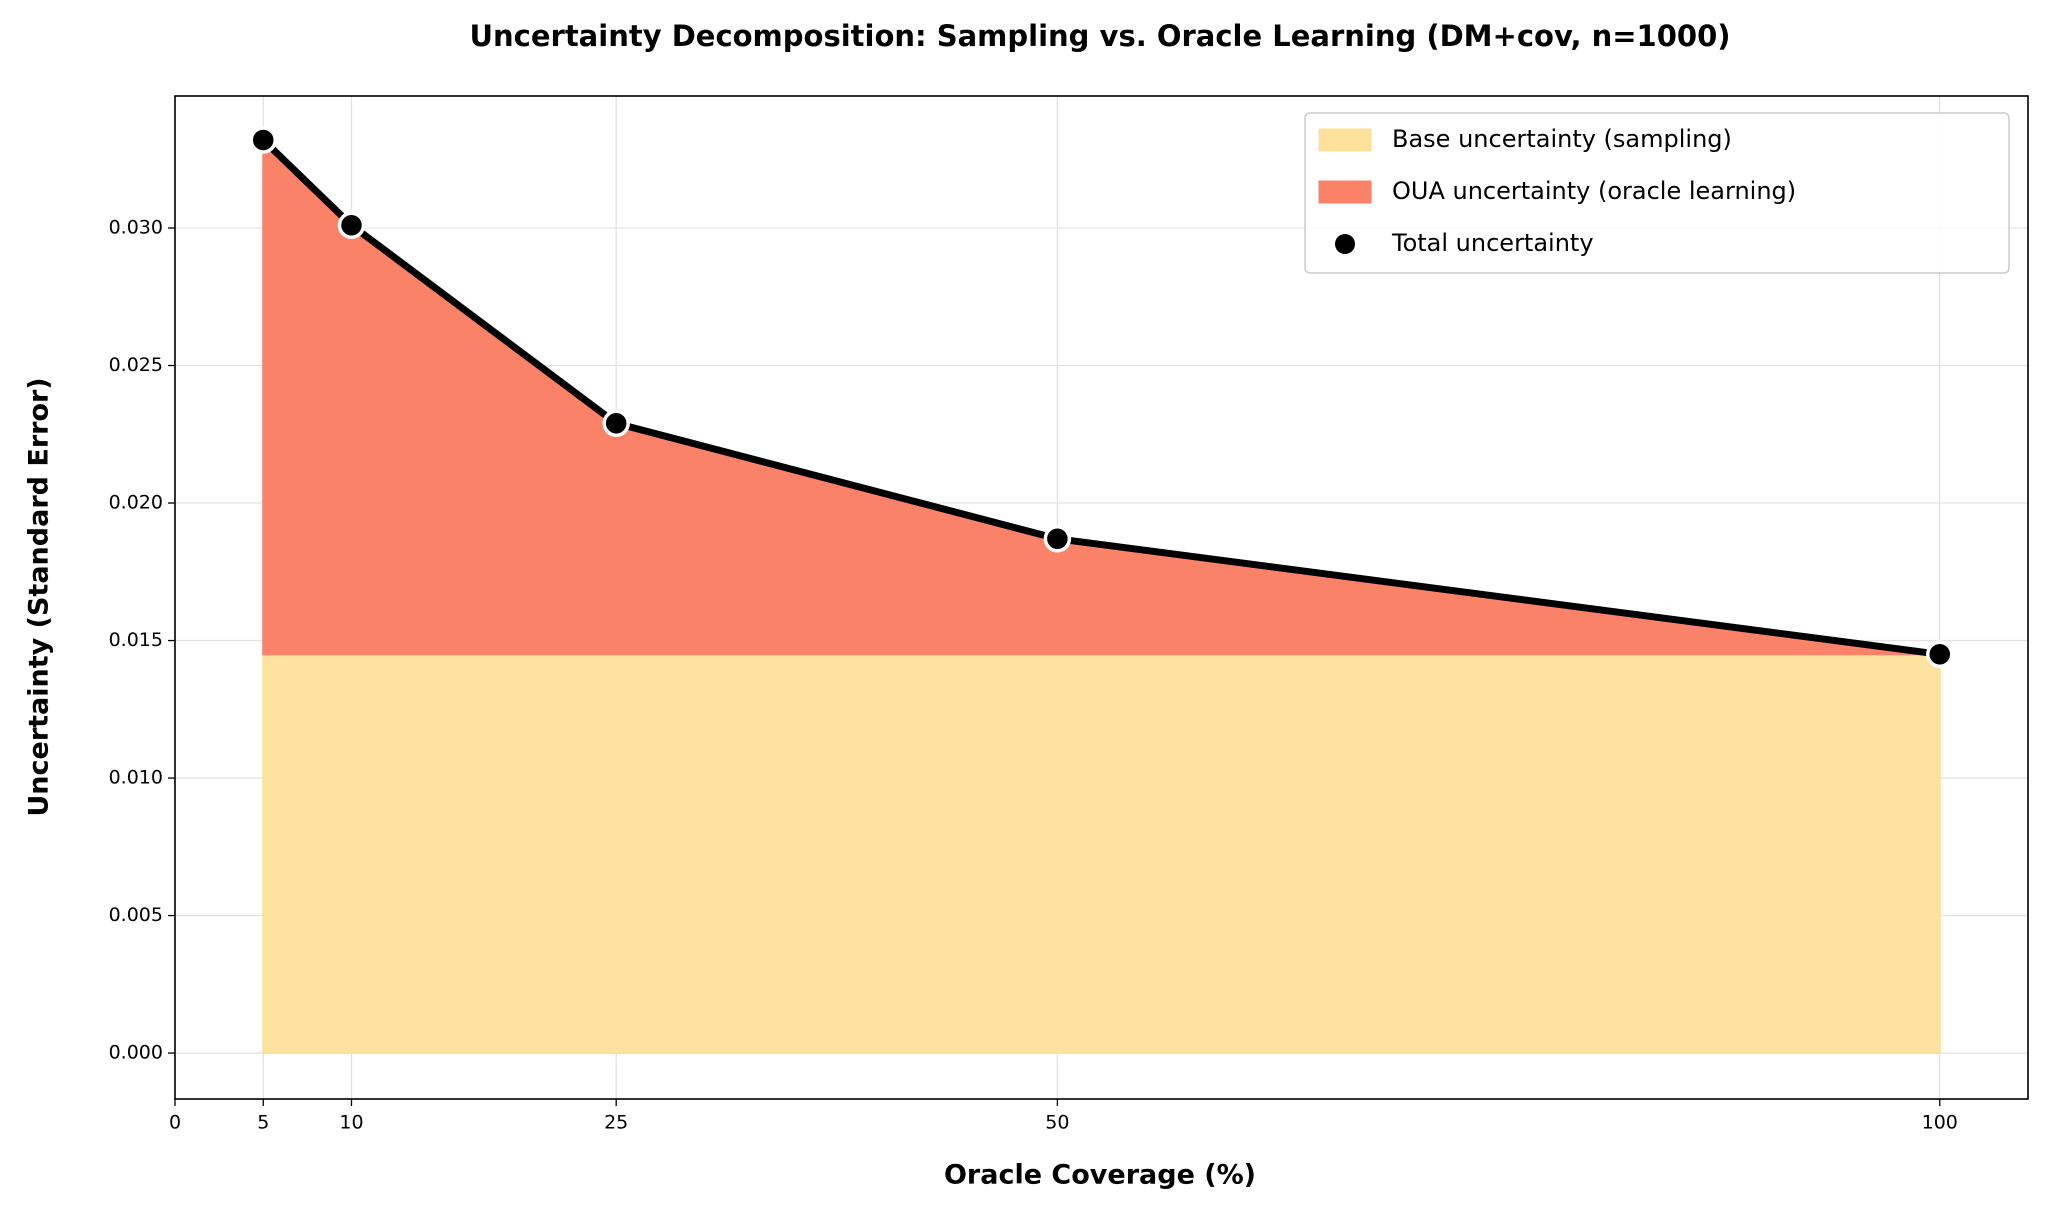  Describe the element at coordinates (136, 228) in the screenshot. I see `y-tick-label: 0.030` at that location.